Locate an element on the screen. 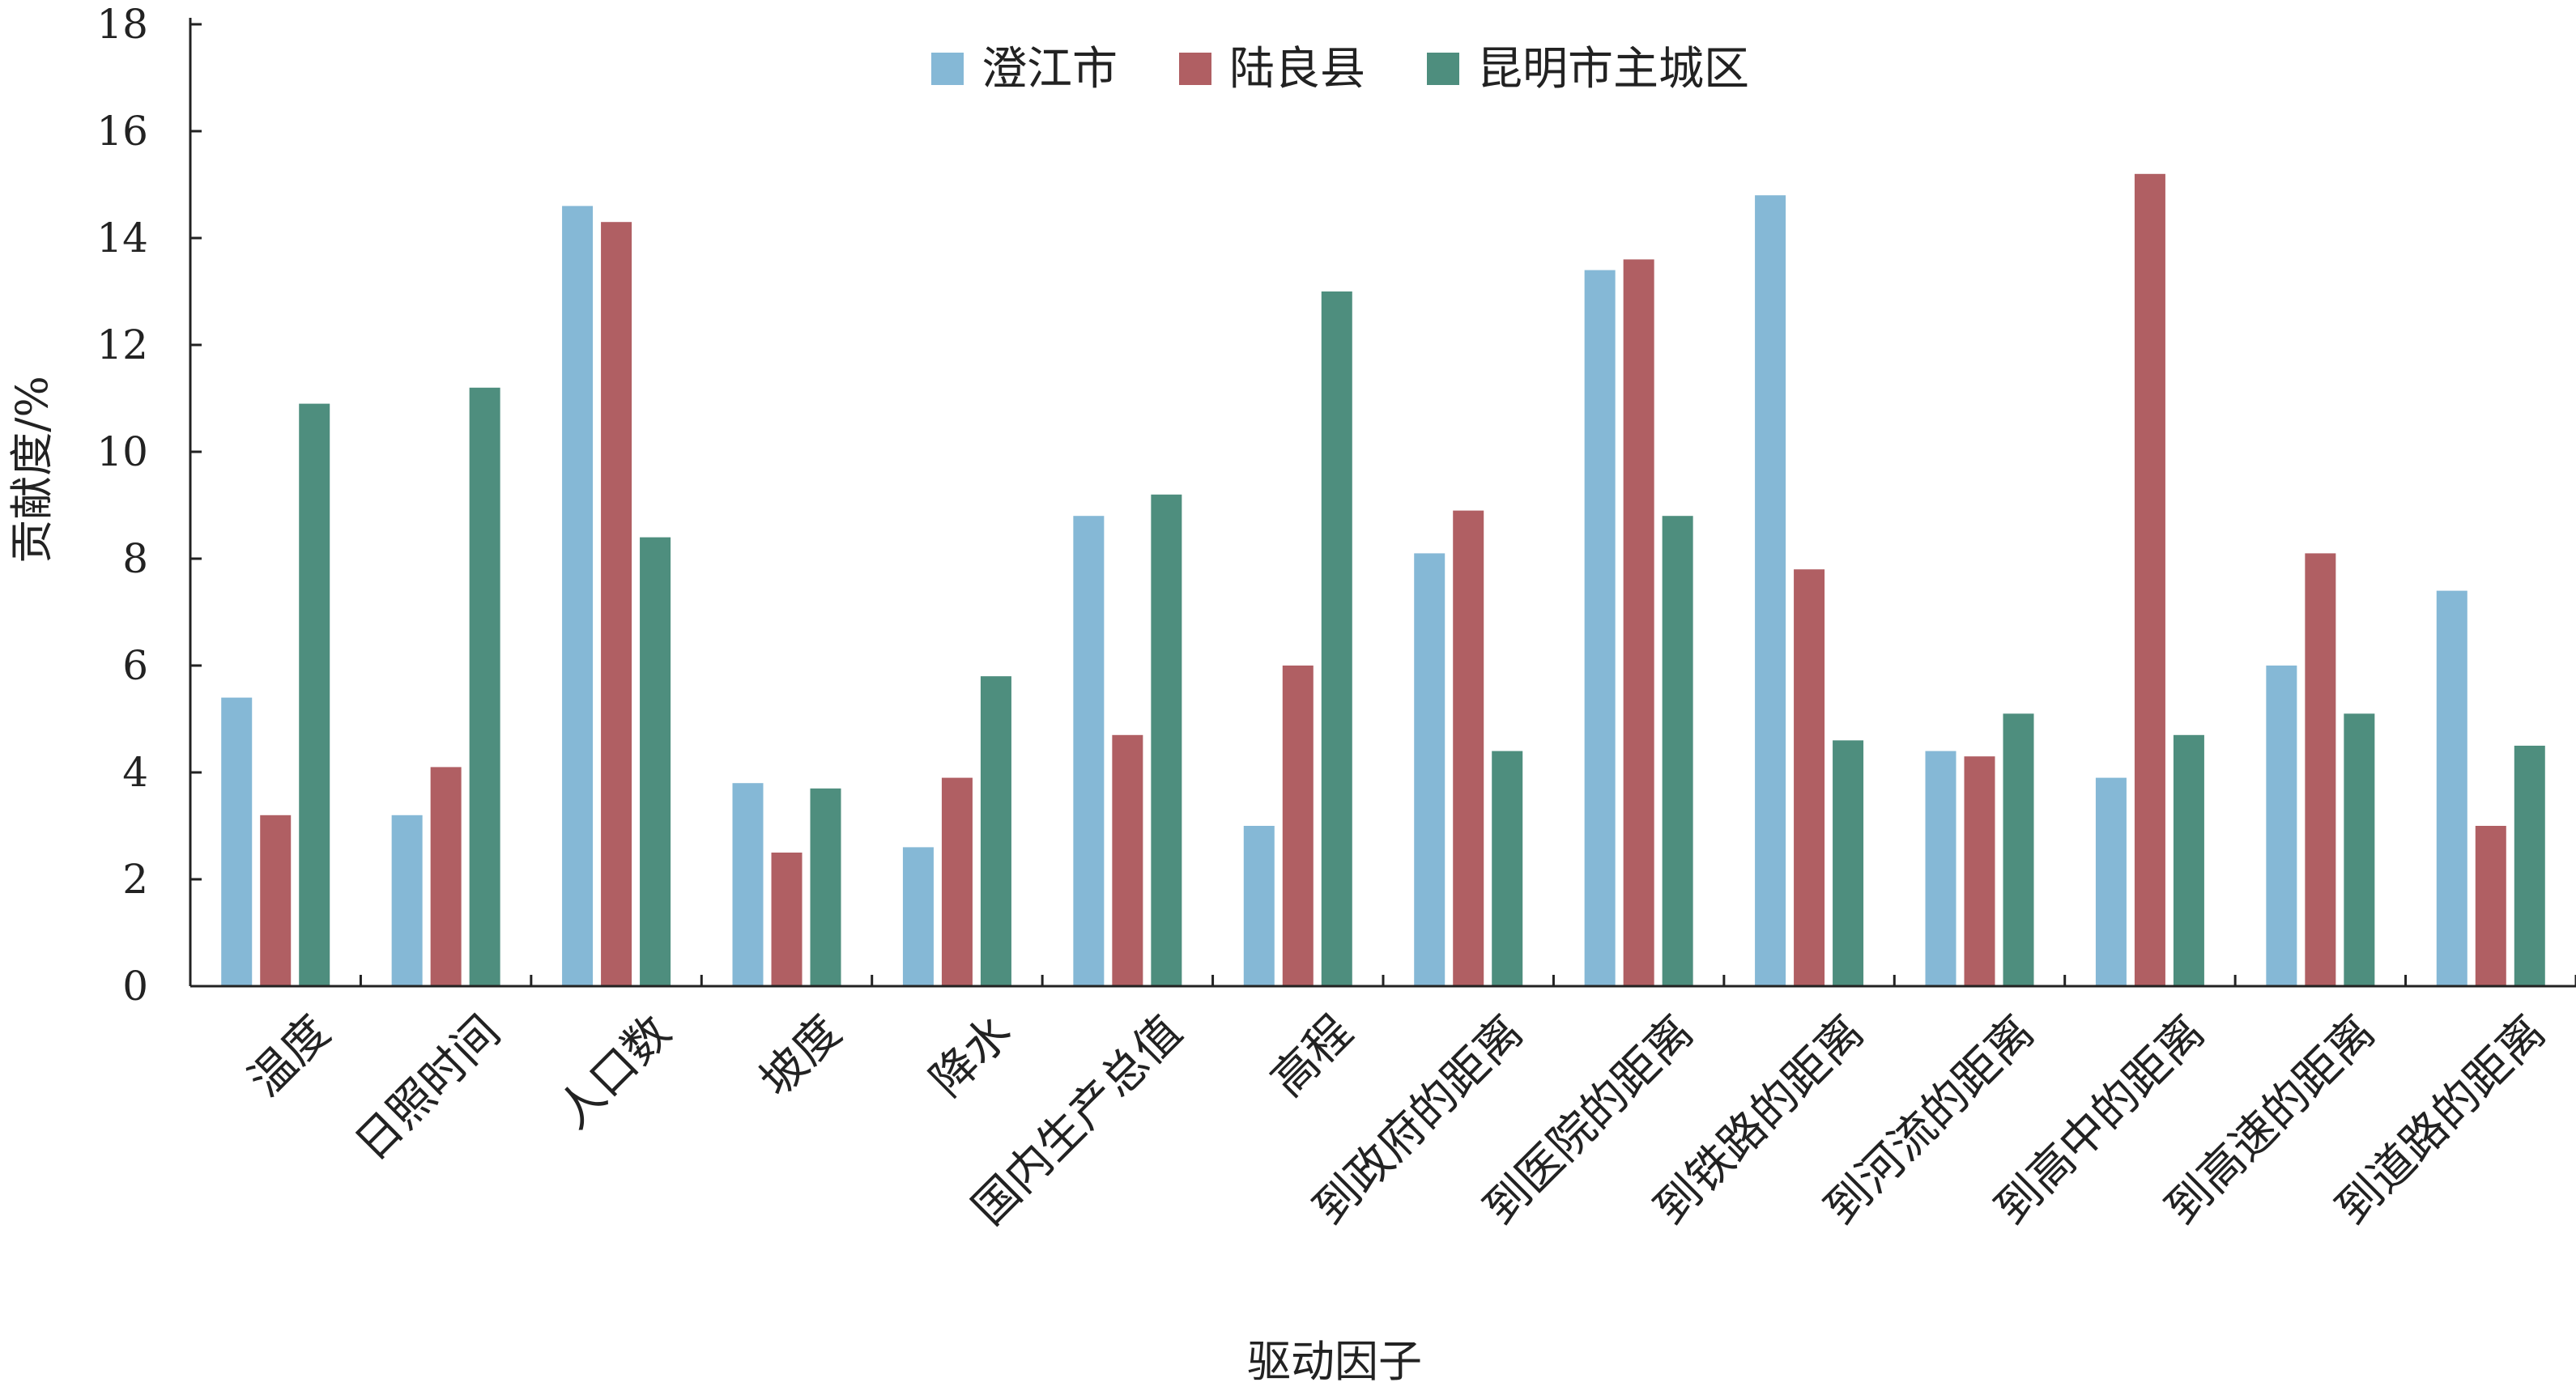 Image resolution: width=2576 pixels, height=1391 pixels. y-tick-label: 16 is located at coordinates (122, 131).